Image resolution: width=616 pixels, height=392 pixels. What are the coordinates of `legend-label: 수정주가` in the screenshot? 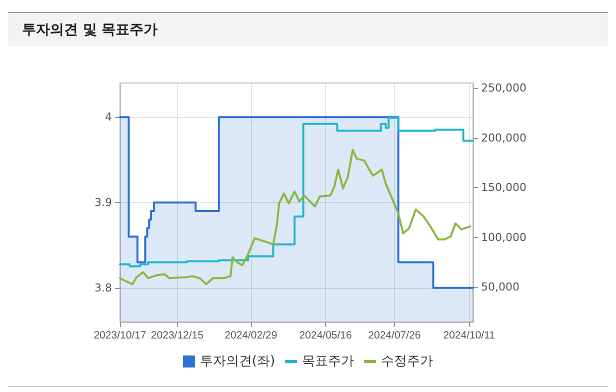 It's located at (407, 361).